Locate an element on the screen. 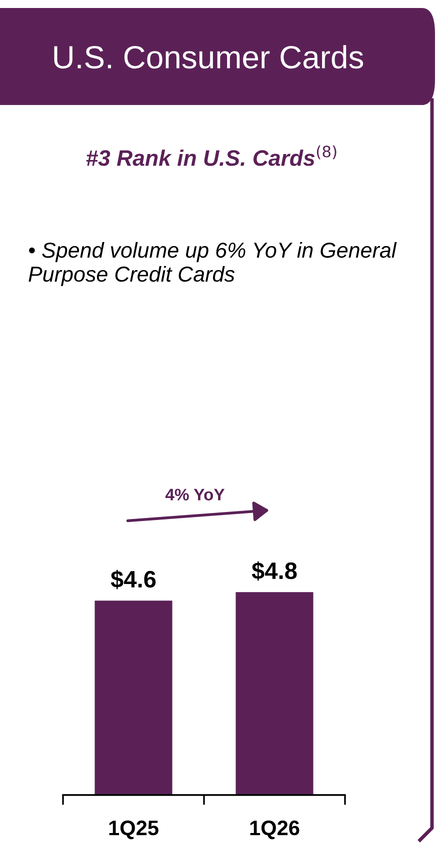 This screenshot has width=439, height=856. text: 4% YoY is located at coordinates (195, 494).